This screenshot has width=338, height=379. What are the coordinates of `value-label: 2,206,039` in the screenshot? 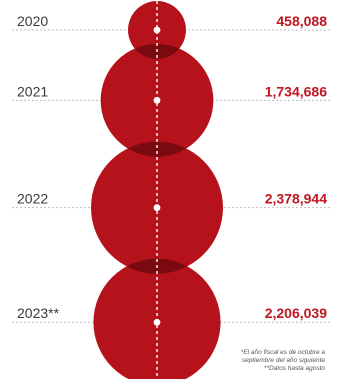 It's located at (296, 313).